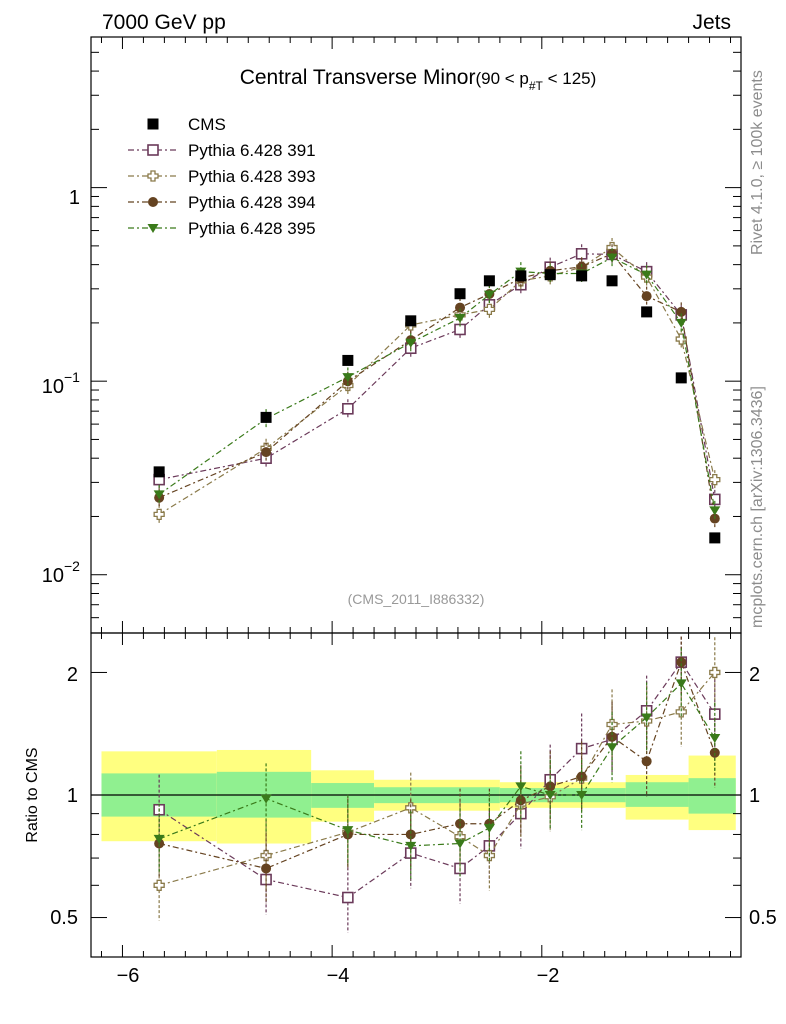 Image resolution: width=786 pixels, height=1024 pixels. What do you see at coordinates (754, 675) in the screenshot?
I see `ratio-ytick-right-2: 2` at bounding box center [754, 675].